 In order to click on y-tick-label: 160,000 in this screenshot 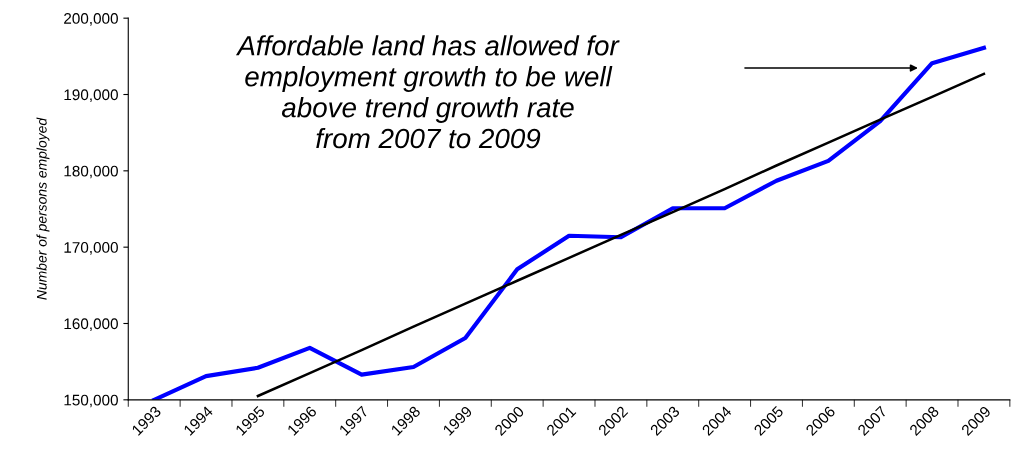, I will do `click(91, 324)`.